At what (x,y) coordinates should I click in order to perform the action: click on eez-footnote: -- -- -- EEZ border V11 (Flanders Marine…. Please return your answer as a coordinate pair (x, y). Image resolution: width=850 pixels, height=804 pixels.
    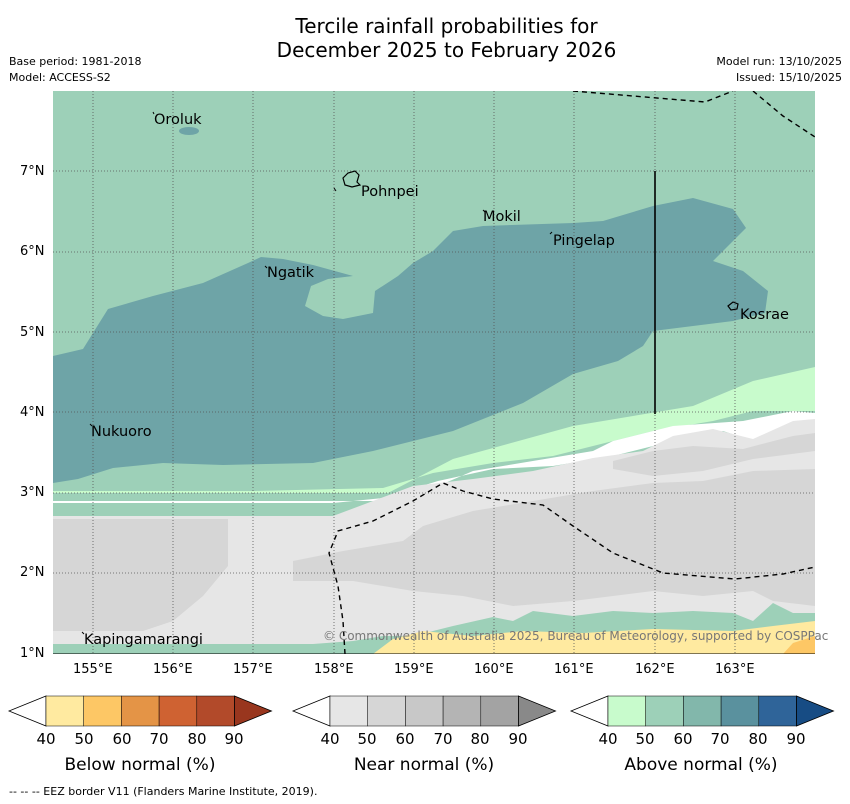
    Looking at the image, I should click on (163, 791).